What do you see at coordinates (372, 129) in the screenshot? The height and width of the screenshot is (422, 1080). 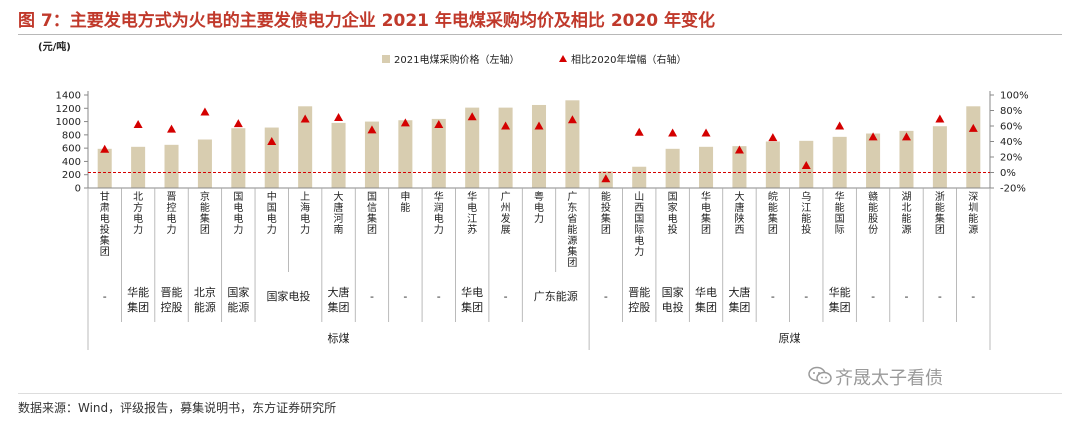 I see `marker-国信集团` at bounding box center [372, 129].